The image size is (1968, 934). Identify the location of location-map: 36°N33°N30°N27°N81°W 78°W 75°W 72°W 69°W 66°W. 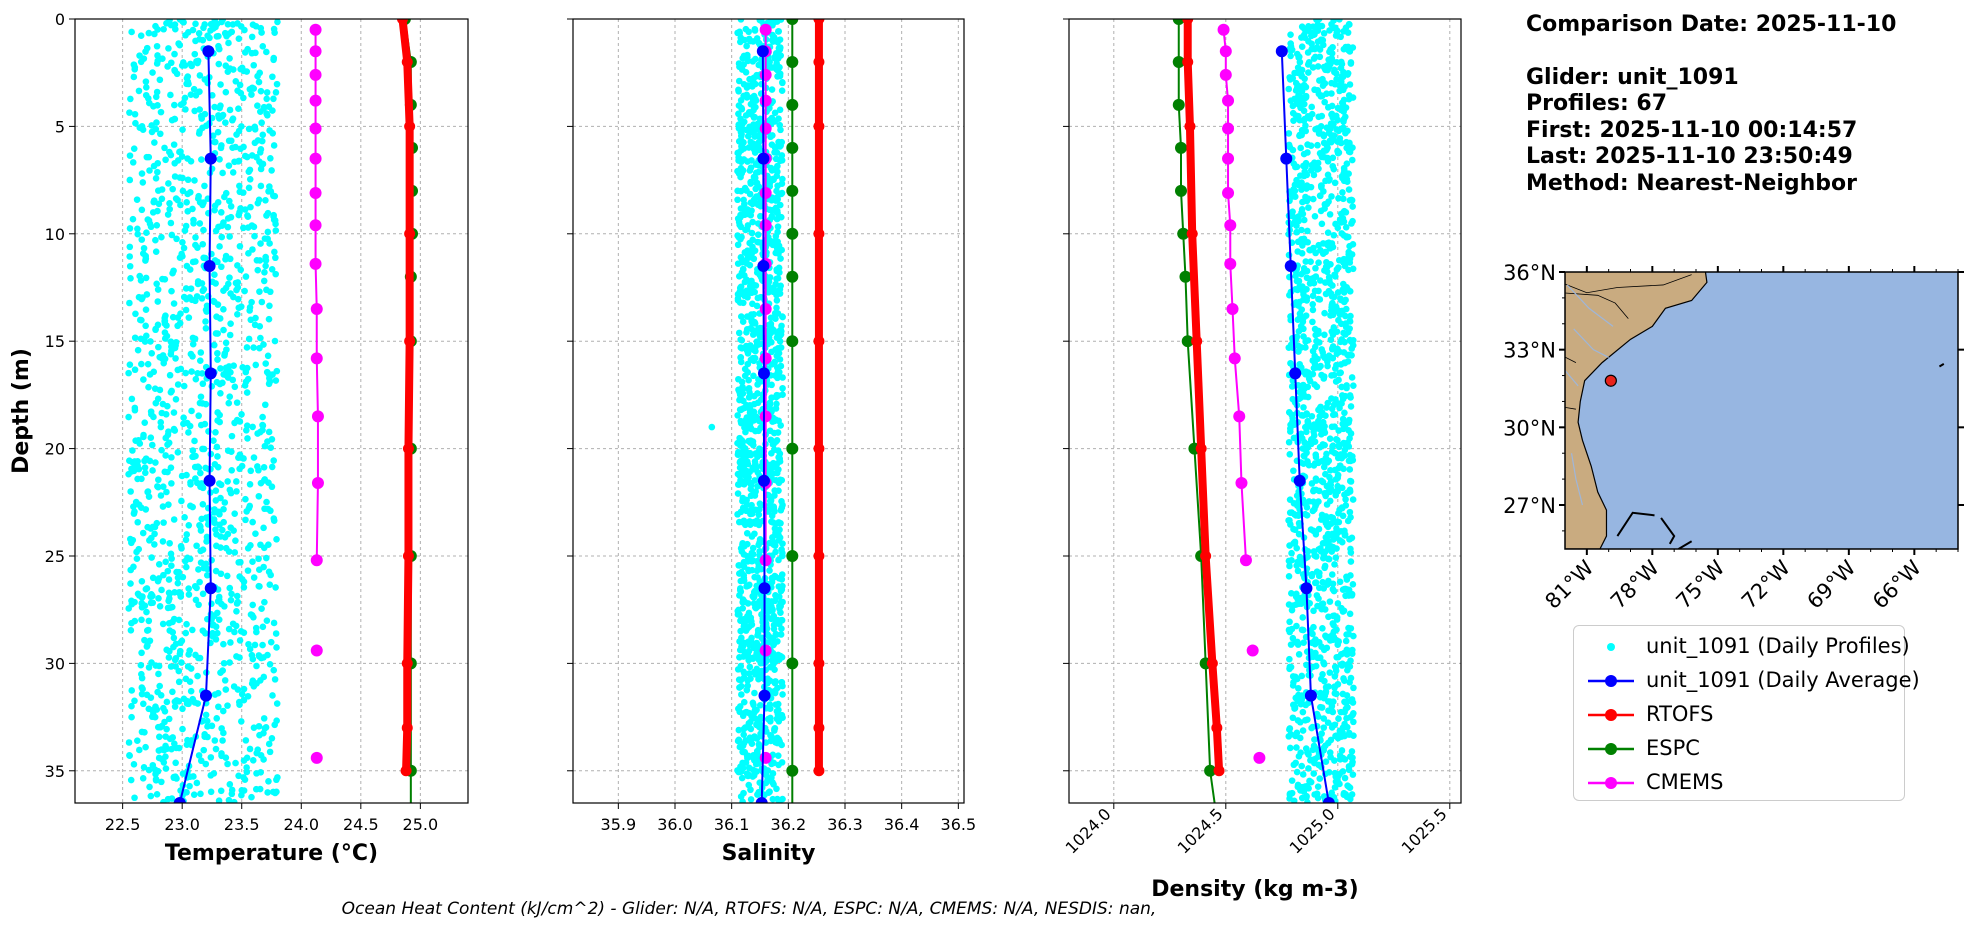
(1733, 437).